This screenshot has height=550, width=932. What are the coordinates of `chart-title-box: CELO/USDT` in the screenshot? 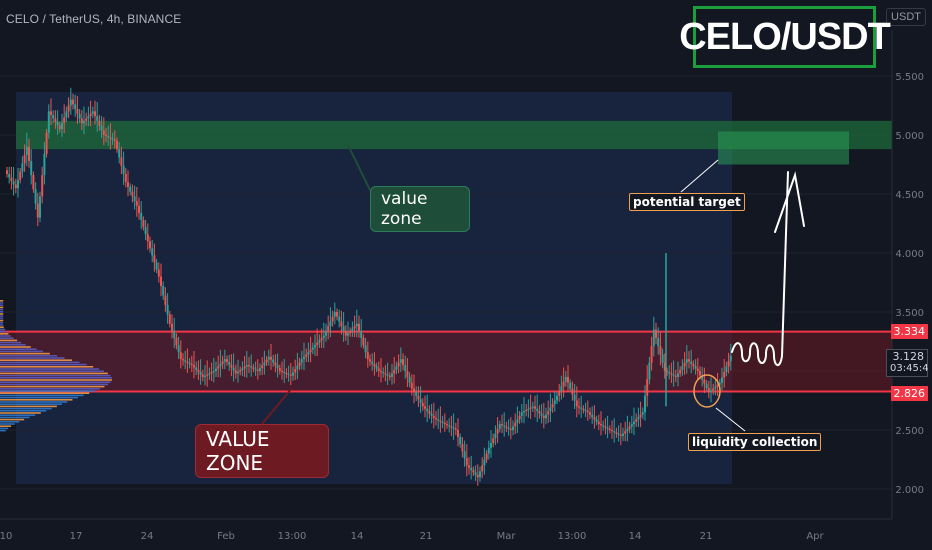 It's located at (785, 37).